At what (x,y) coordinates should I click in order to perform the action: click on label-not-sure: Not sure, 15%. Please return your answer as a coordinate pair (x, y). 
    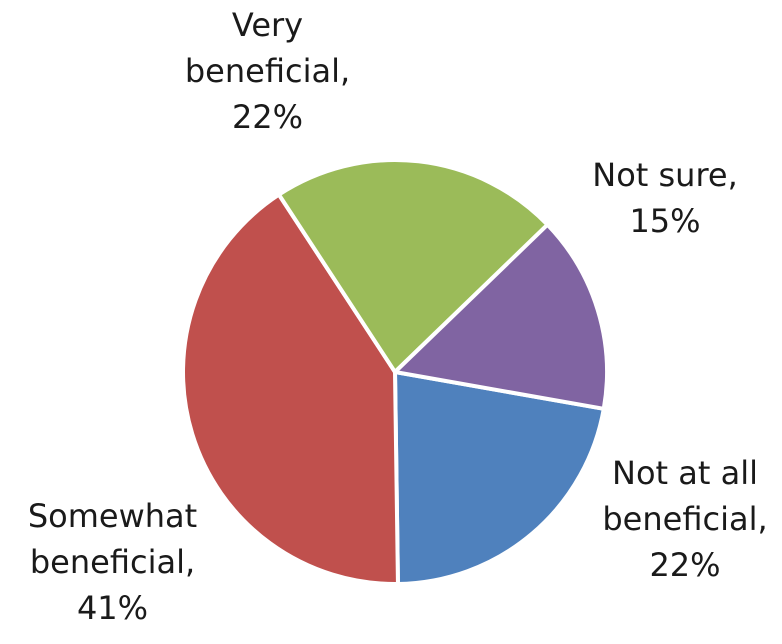
    Looking at the image, I should click on (665, 198).